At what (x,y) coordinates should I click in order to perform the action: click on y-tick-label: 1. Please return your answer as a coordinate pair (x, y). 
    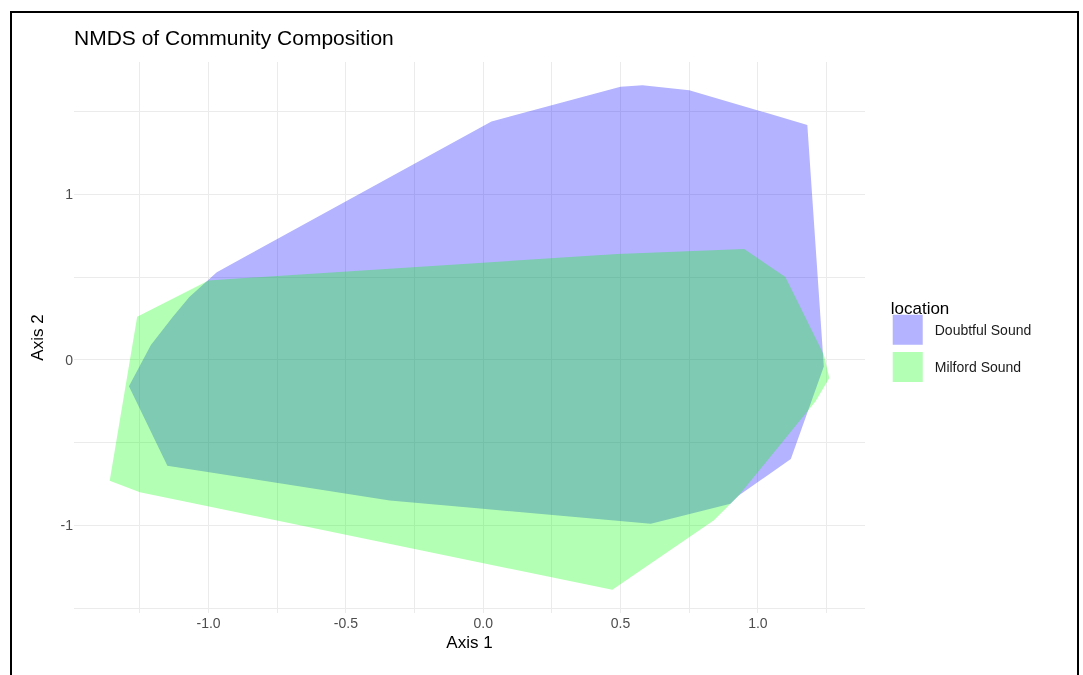
    Looking at the image, I should click on (69, 194).